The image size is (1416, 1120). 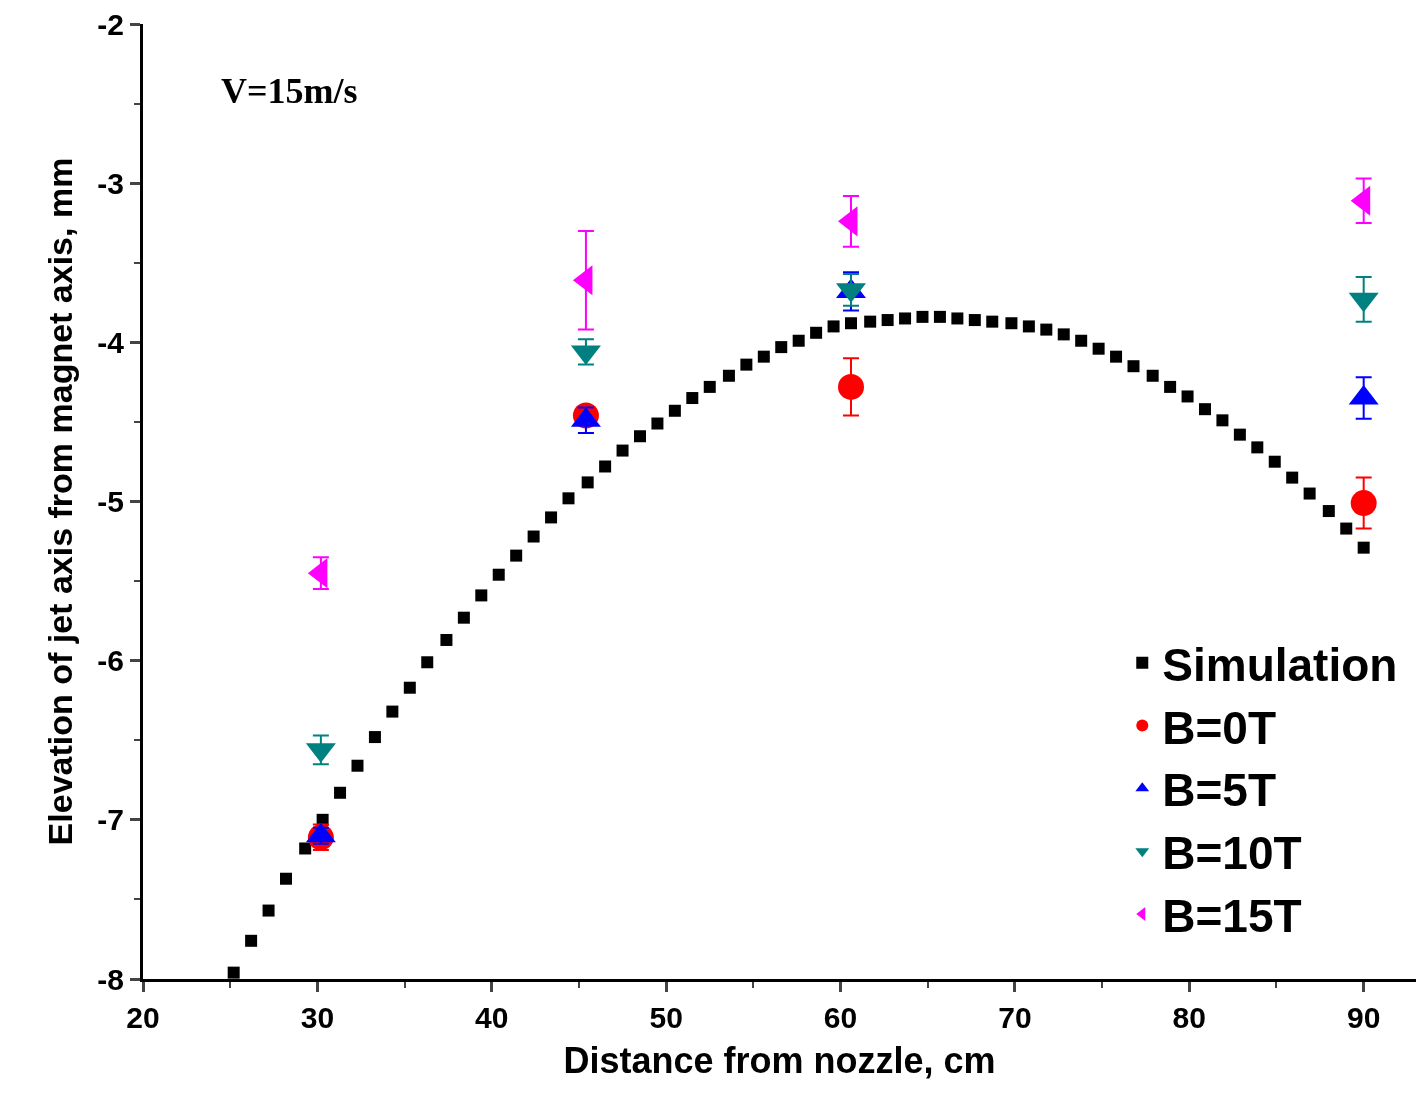 What do you see at coordinates (110, 183) in the screenshot?
I see `y-tick-label: -3` at bounding box center [110, 183].